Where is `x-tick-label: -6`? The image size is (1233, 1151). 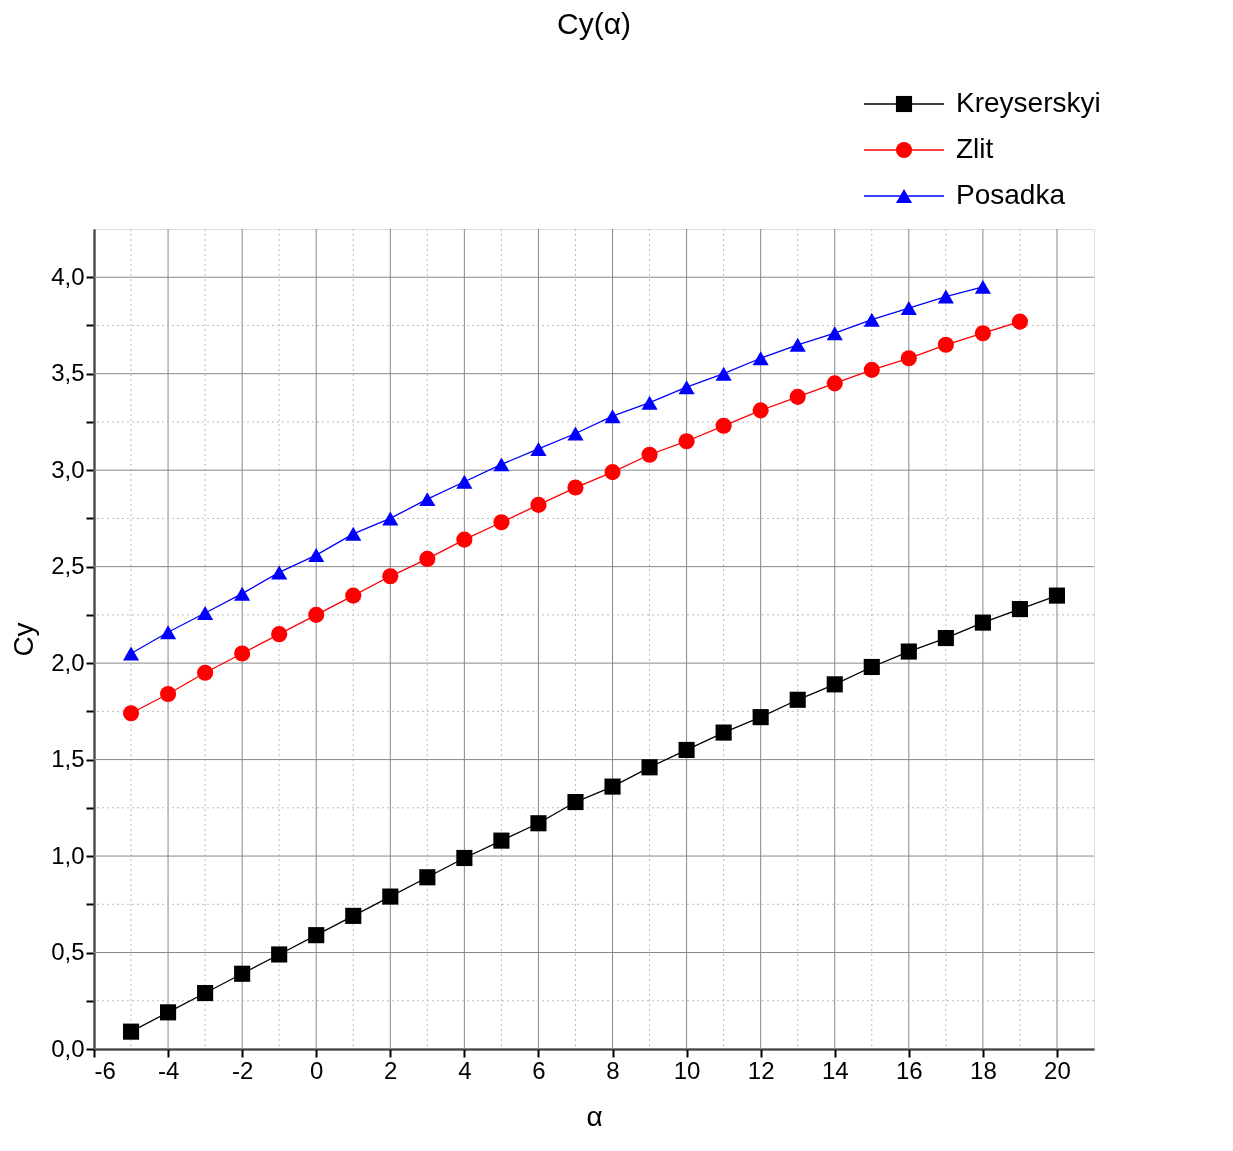
x-tick-label: -6 is located at coordinates (105, 1070).